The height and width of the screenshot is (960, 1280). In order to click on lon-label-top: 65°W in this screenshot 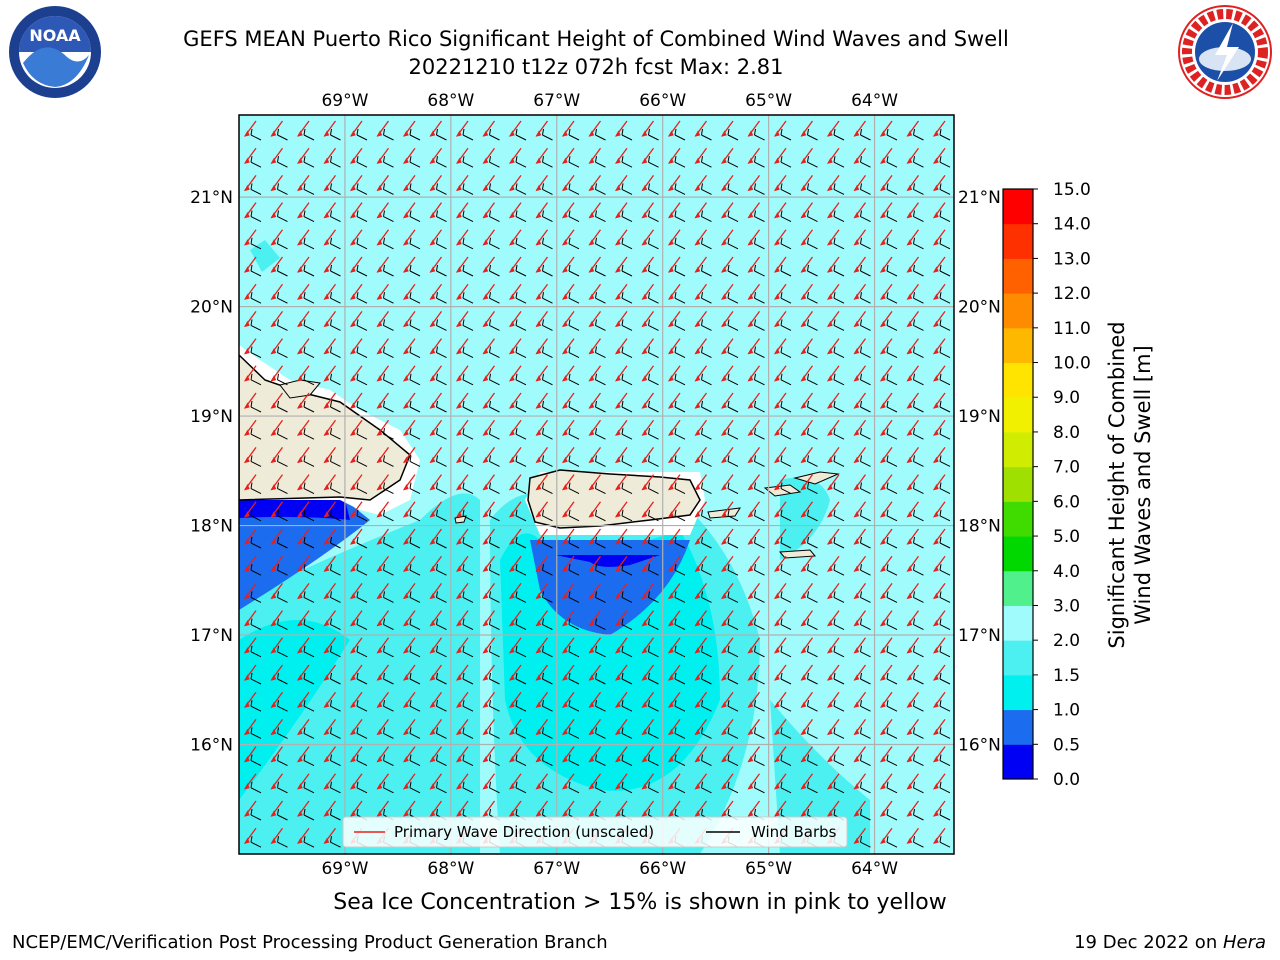, I will do `click(768, 101)`.